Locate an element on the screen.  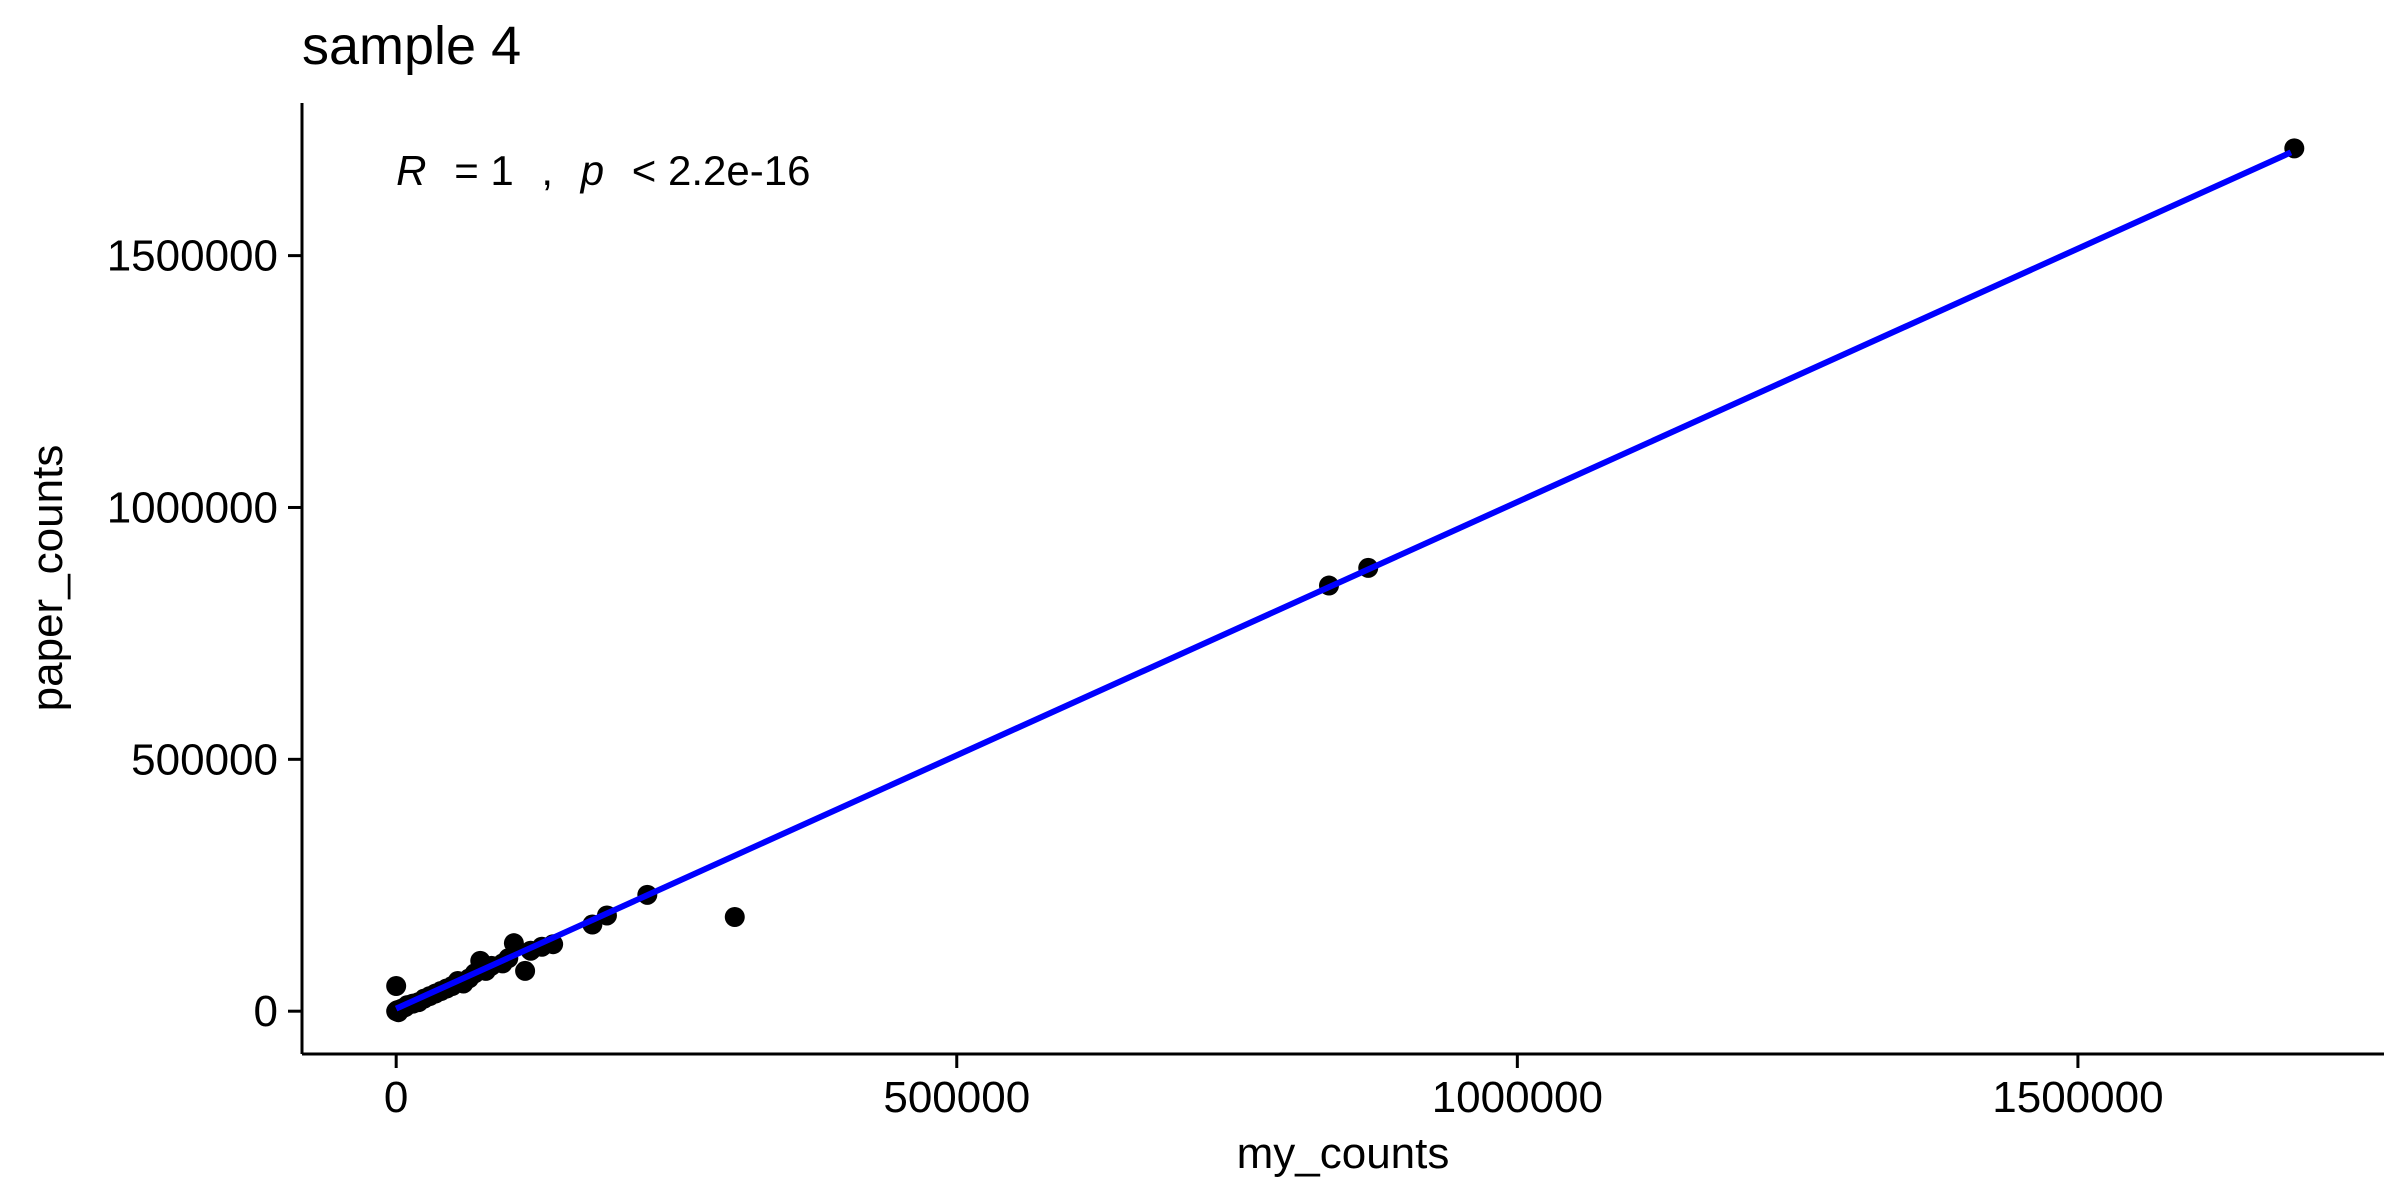
y-tick-label: 1500000 is located at coordinates (192, 256).